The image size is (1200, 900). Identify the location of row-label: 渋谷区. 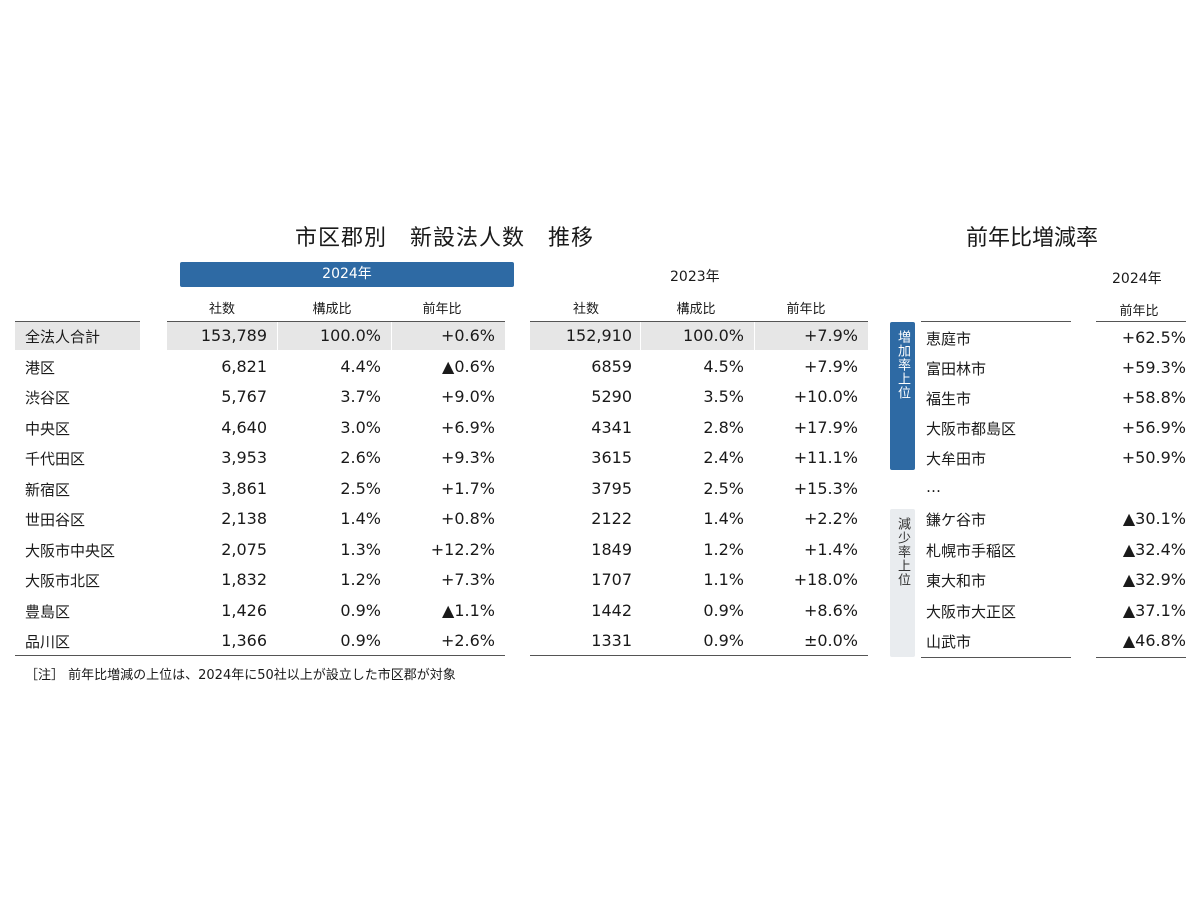
(48, 398).